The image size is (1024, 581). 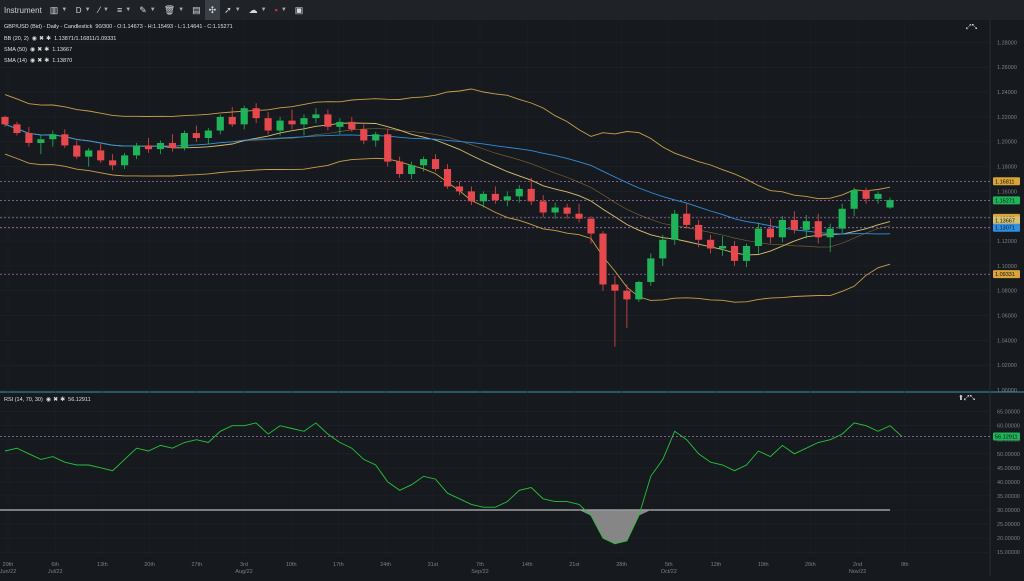 What do you see at coordinates (1008, 553) in the screenshot?
I see `rsi-tick-label: 15.00000` at bounding box center [1008, 553].